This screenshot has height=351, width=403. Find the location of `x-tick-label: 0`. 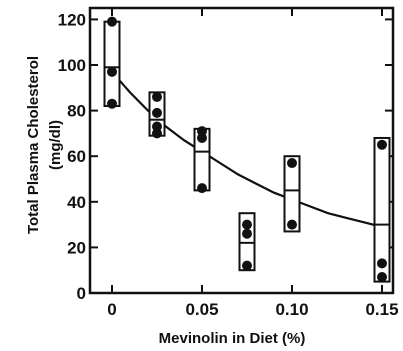

x-tick-label: 0 is located at coordinates (111, 309).